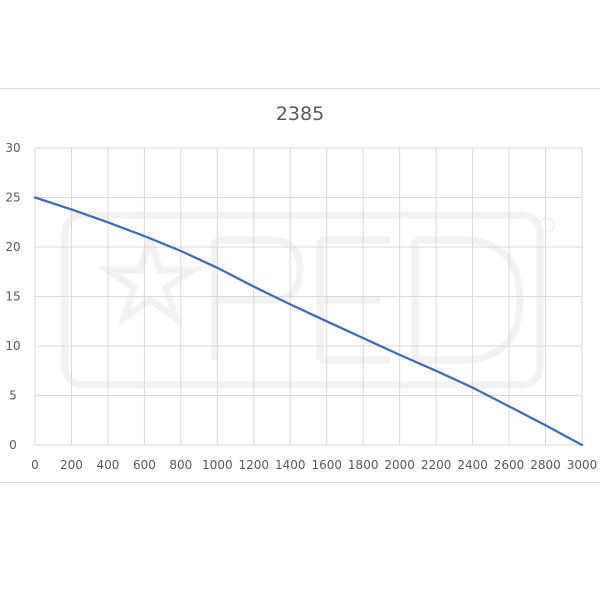 The width and height of the screenshot is (600, 600). Describe the element at coordinates (326, 465) in the screenshot. I see `x-tick-label: 1600` at that location.